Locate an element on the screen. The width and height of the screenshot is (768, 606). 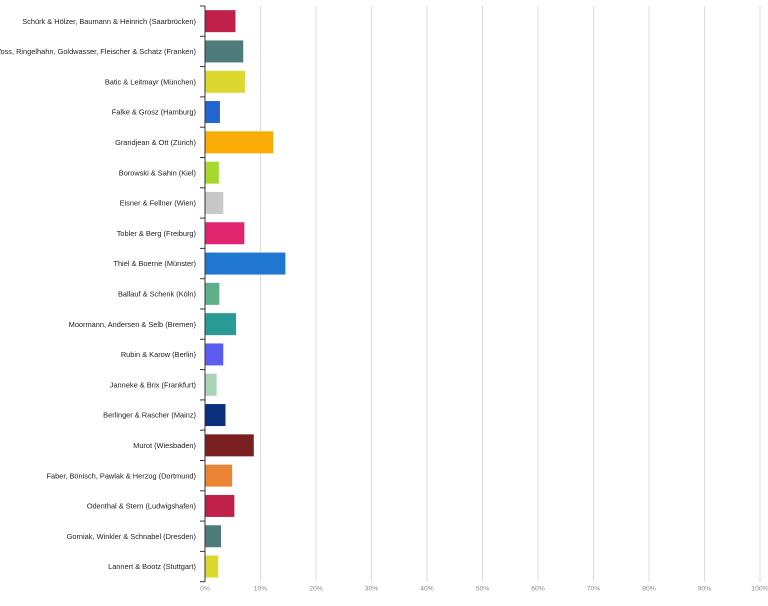
category-label: Eisner & Fellner (Wien) is located at coordinates (158, 203).